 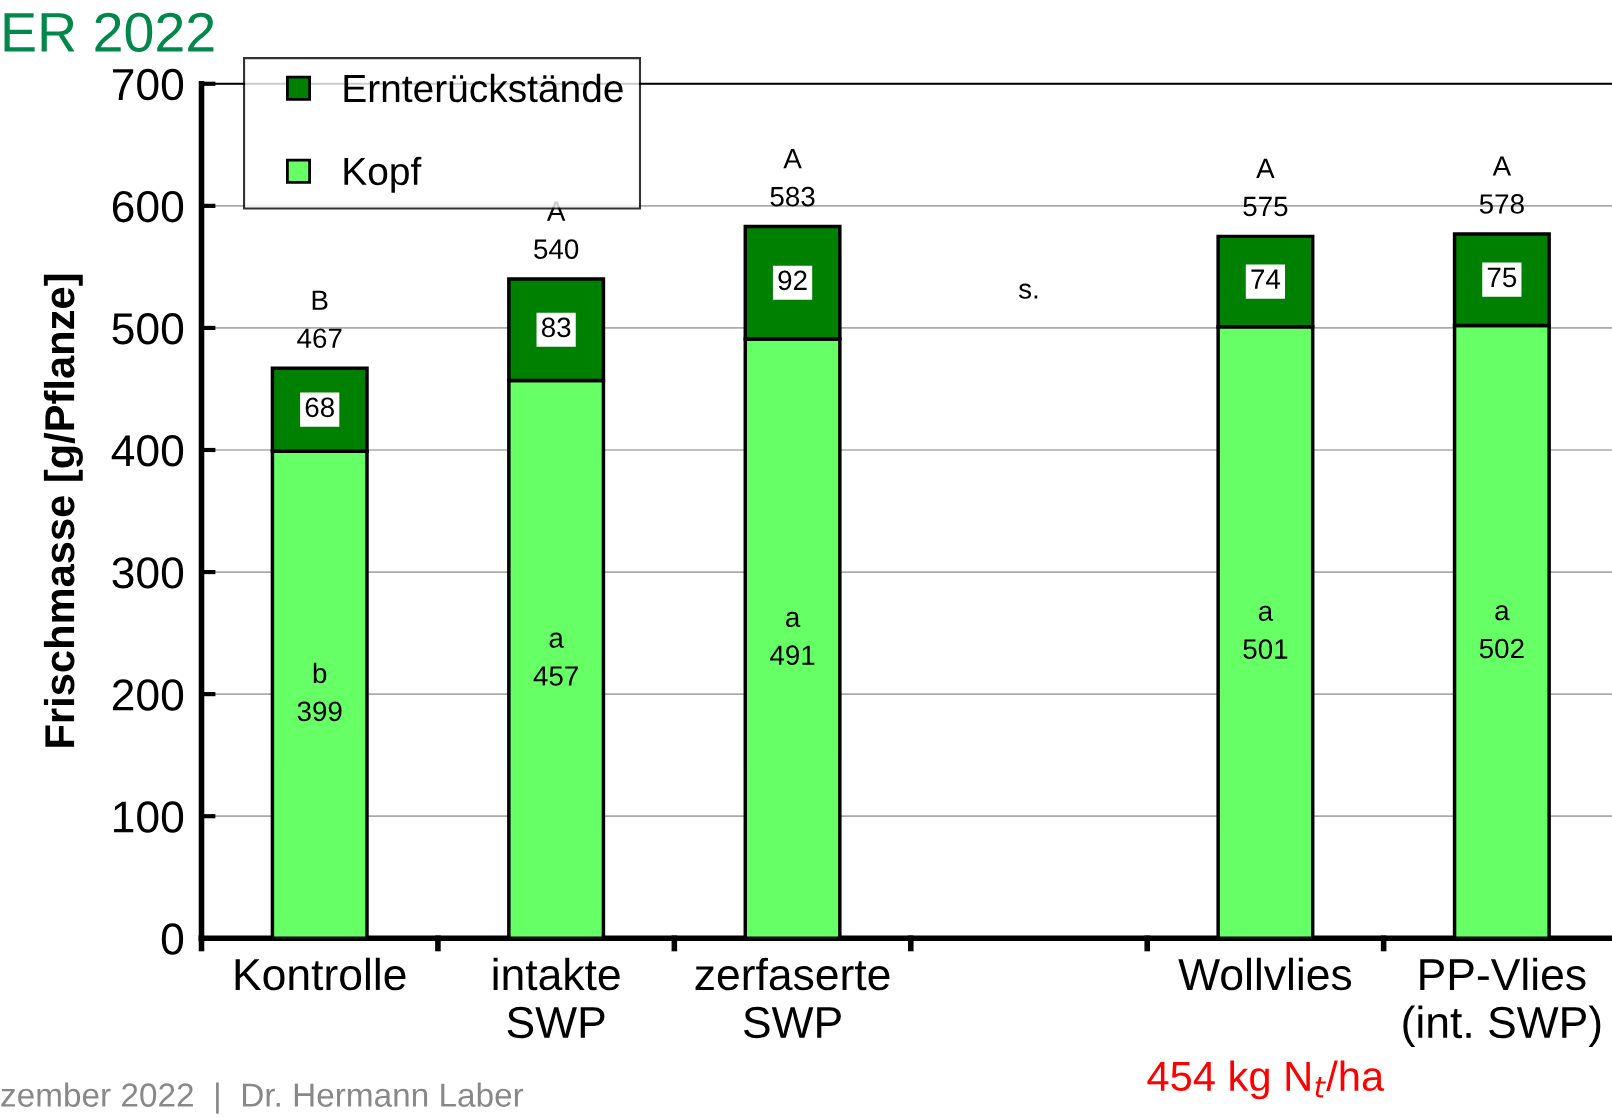 I want to click on data-label: a 491, so click(x=792, y=638).